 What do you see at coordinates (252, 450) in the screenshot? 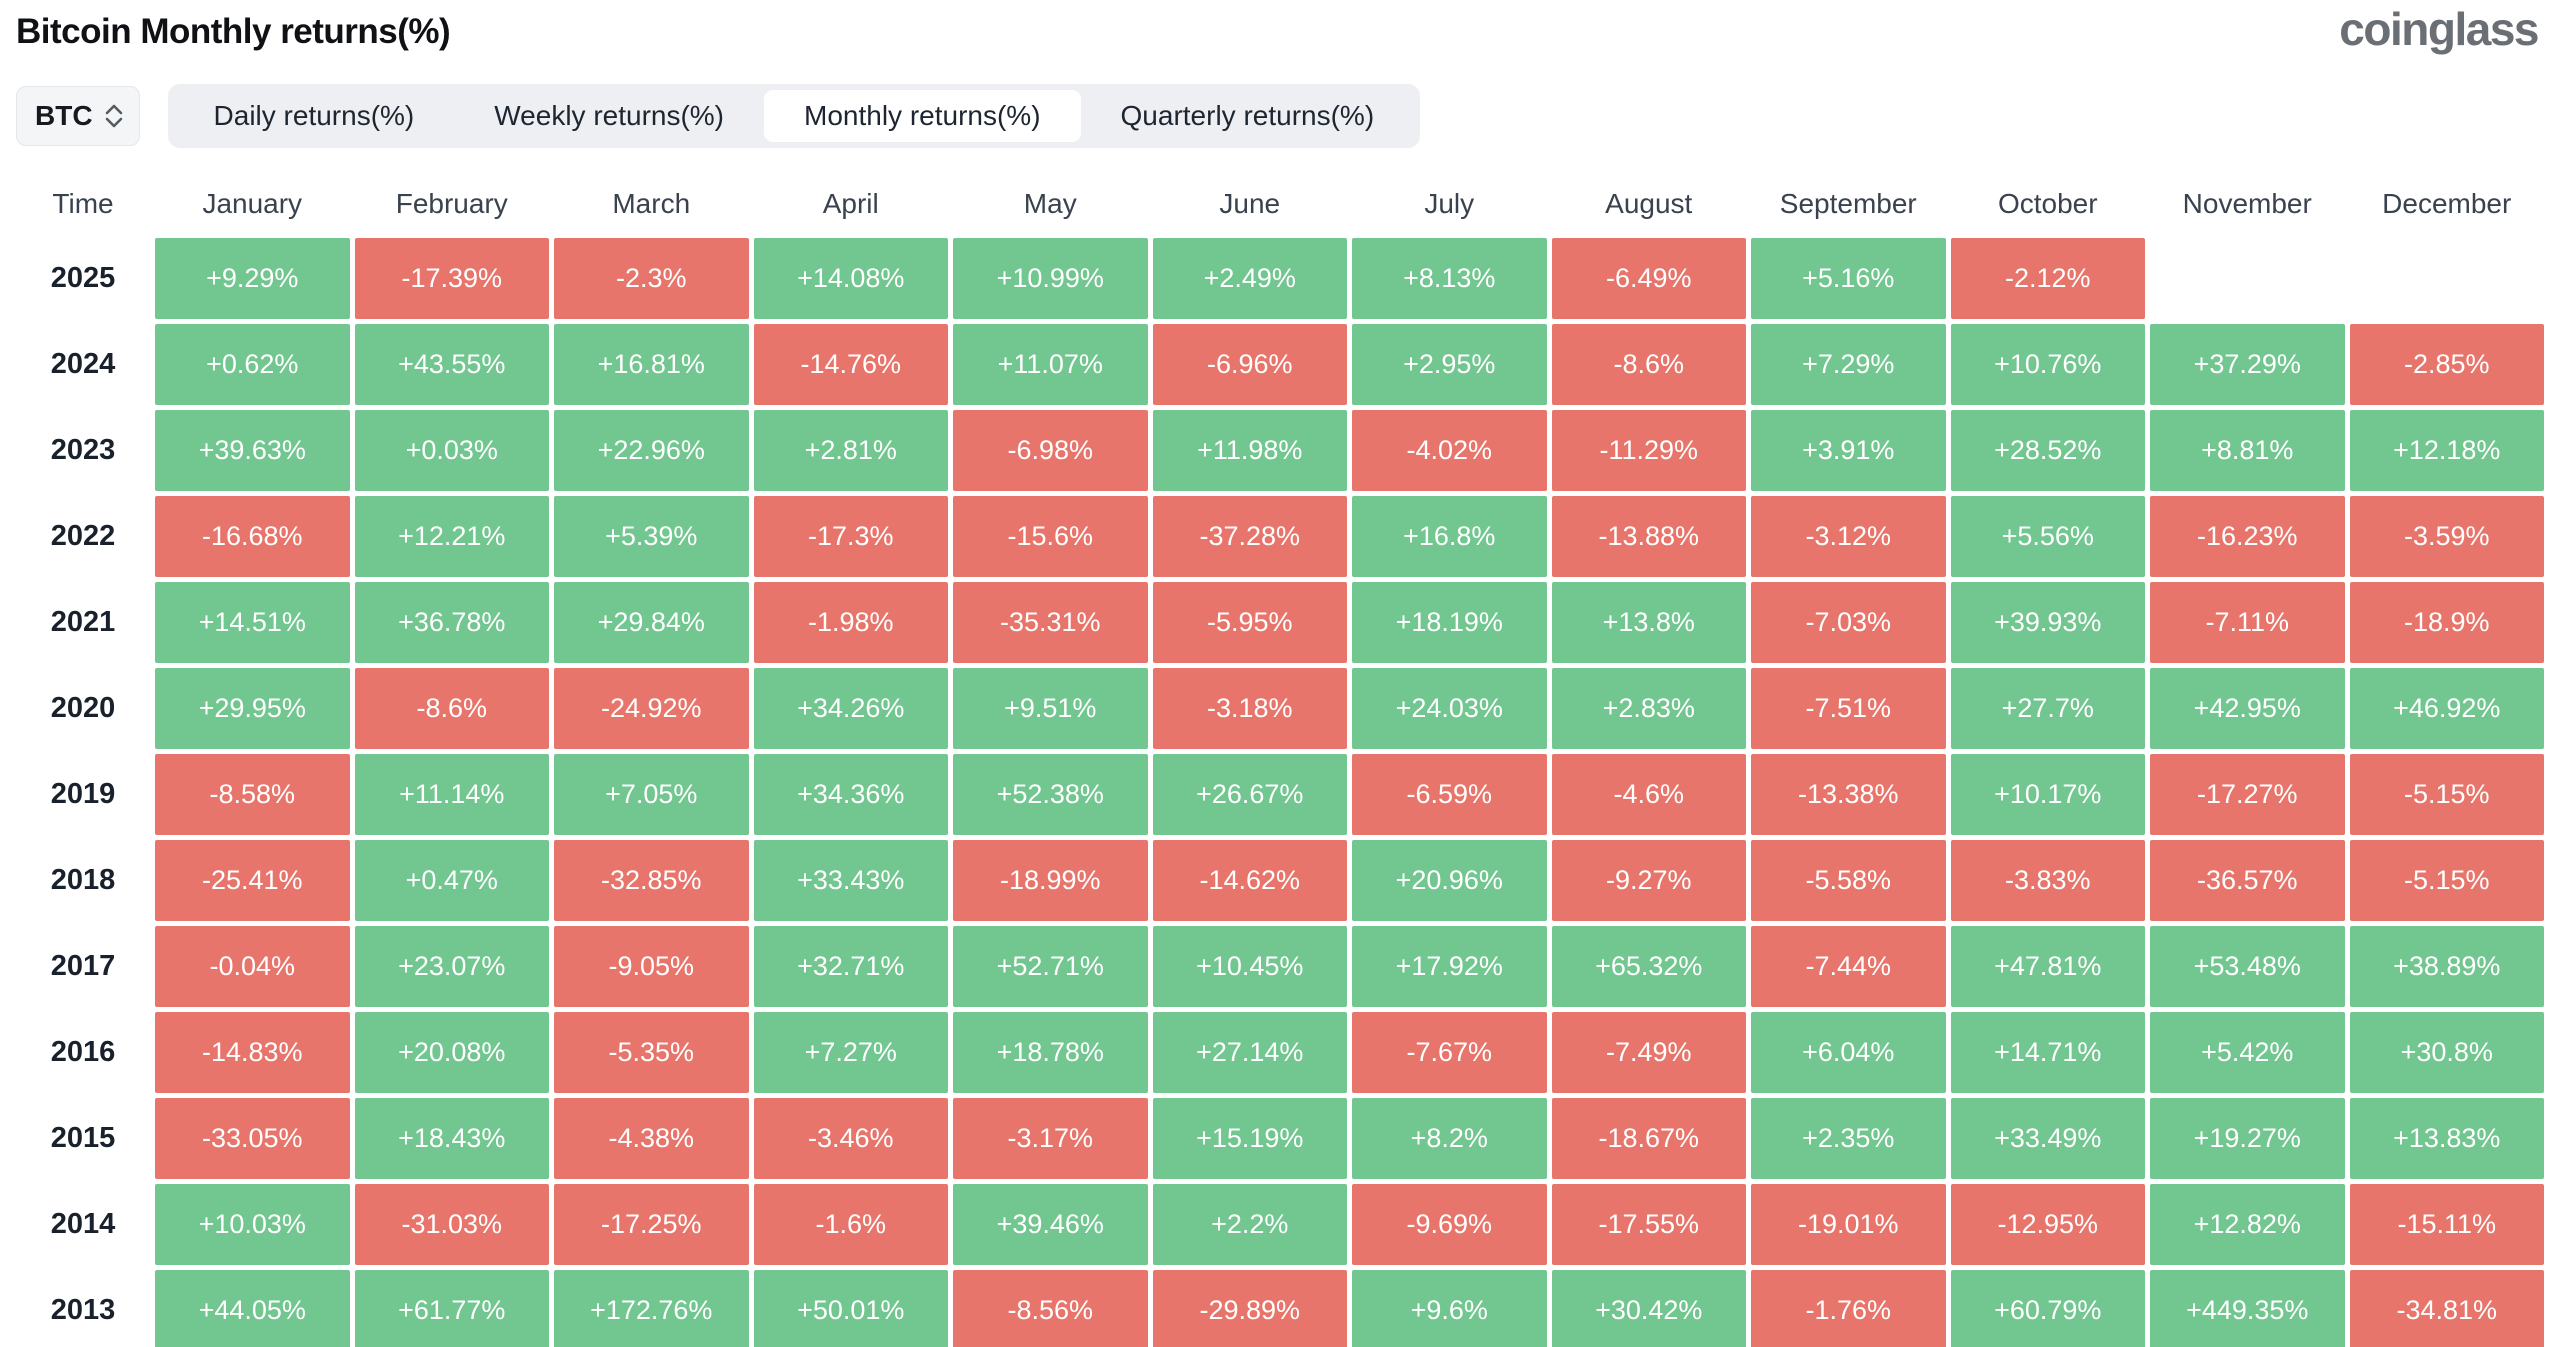
I see `return-cell: +39.63%` at bounding box center [252, 450].